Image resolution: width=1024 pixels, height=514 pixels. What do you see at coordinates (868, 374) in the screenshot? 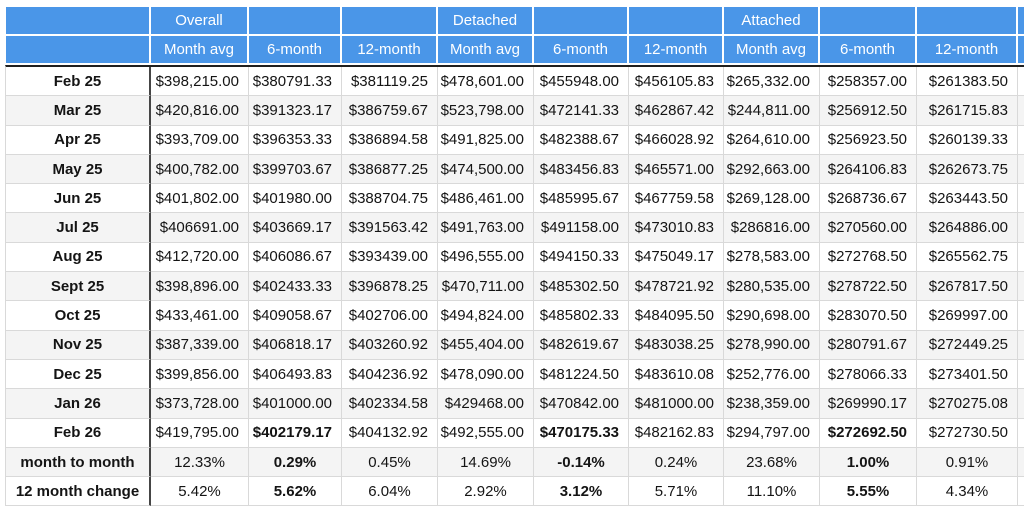
I see `table-cell: $278066.33` at bounding box center [868, 374].